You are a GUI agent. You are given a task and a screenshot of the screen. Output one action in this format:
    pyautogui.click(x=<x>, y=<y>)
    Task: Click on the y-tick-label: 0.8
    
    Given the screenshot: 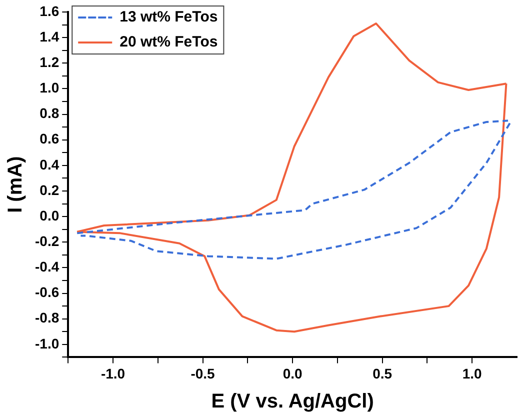 What is the action you would take?
    pyautogui.click(x=50, y=113)
    